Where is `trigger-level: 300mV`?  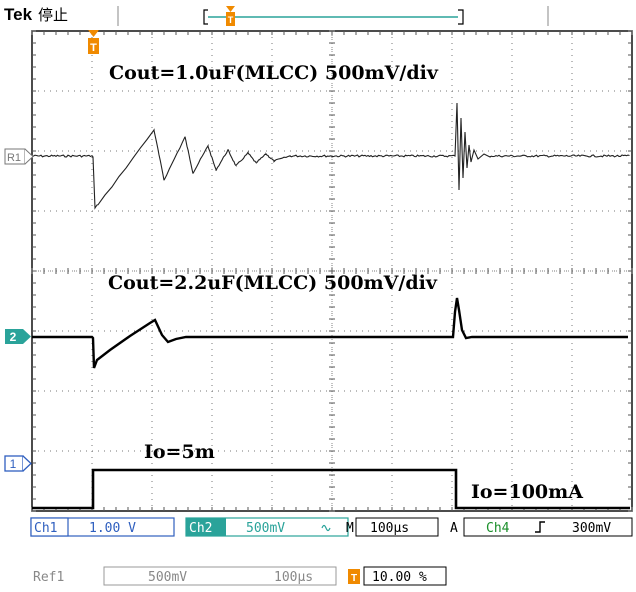
trigger-level: 300mV is located at coordinates (591, 528).